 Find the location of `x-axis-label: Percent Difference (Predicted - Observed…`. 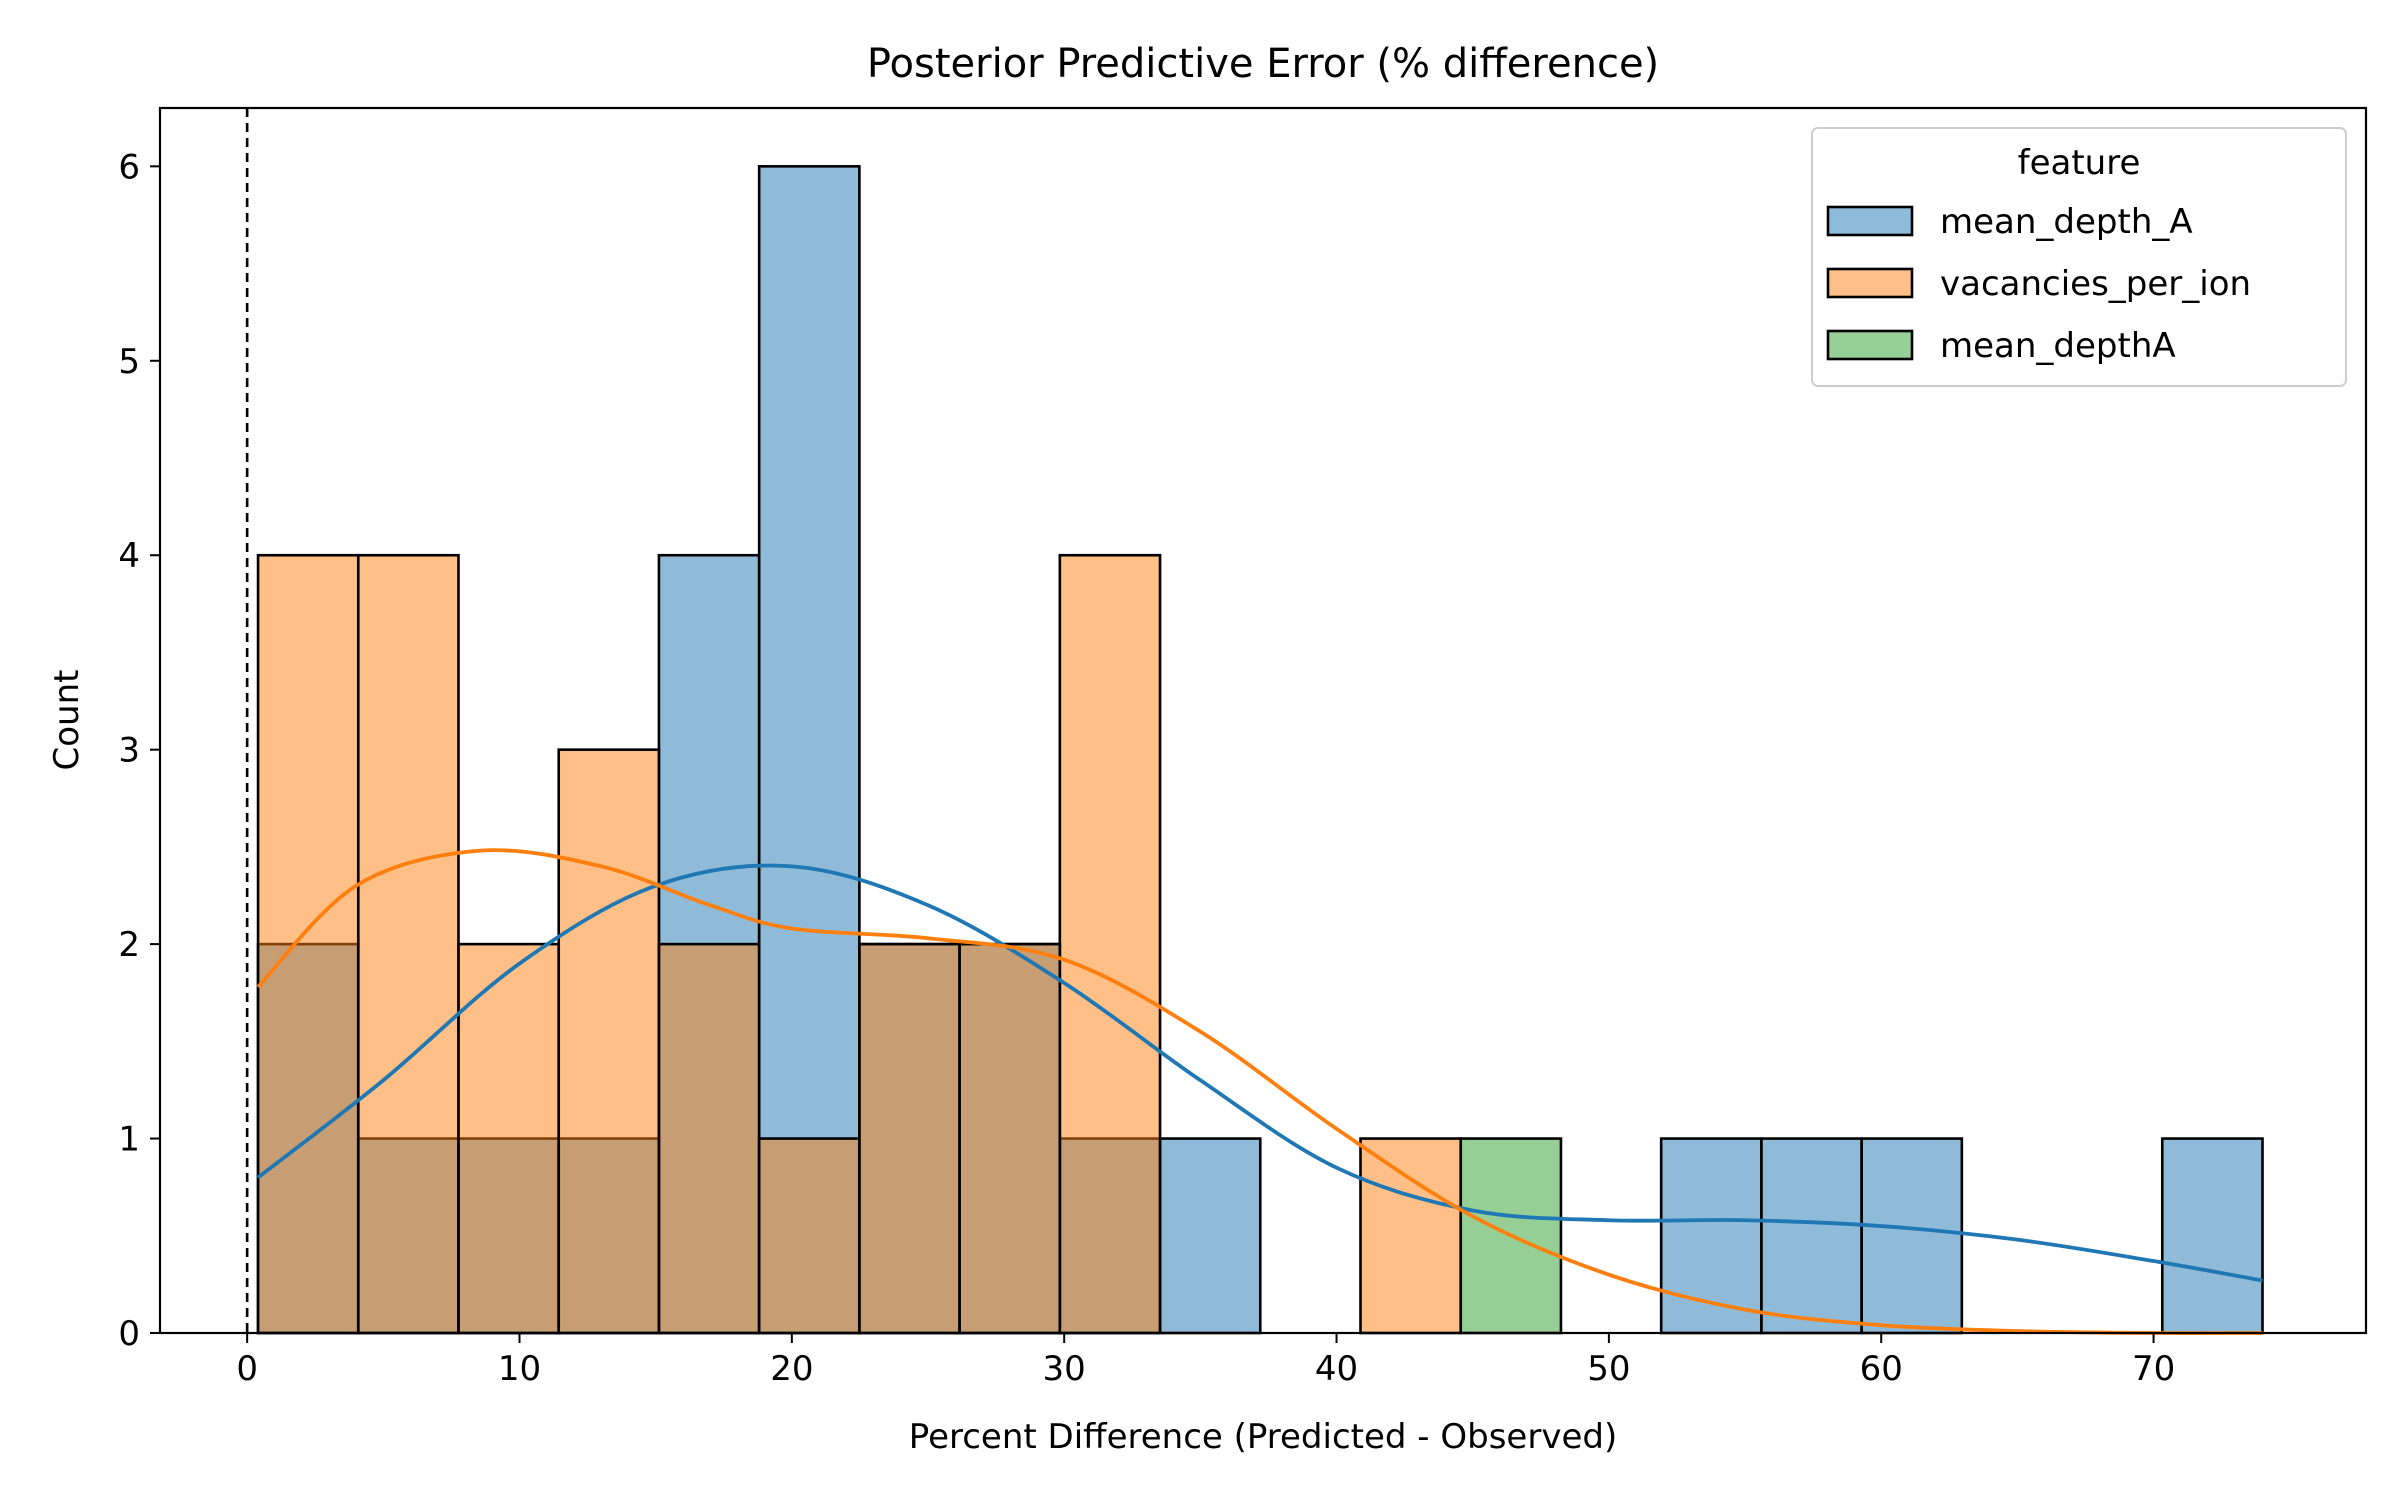

x-axis-label: Percent Difference (Predicted - Observed… is located at coordinates (1263, 1437).